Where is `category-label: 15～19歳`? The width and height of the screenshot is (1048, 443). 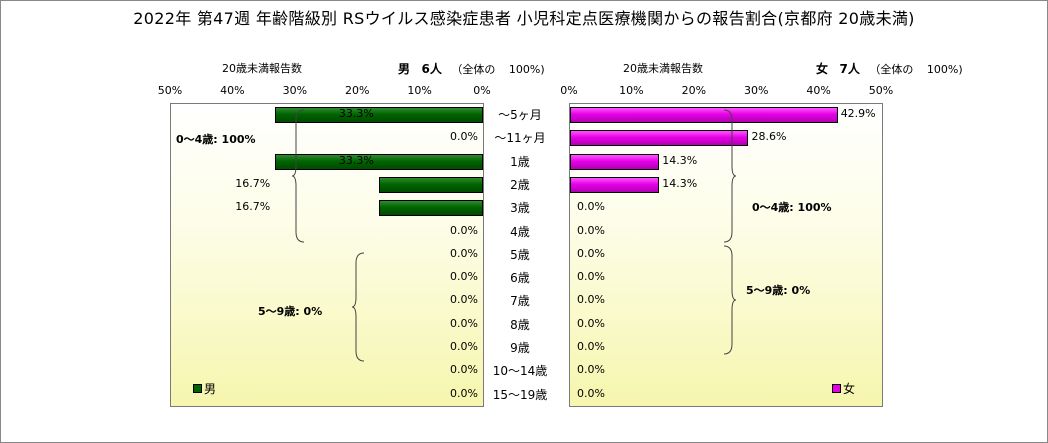
category-label: 15～19歳 is located at coordinates (520, 394).